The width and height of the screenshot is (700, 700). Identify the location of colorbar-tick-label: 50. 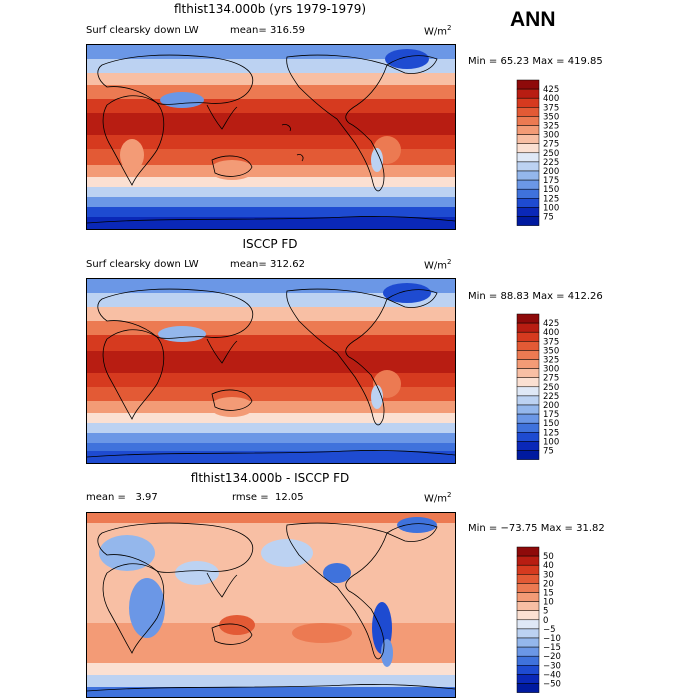
(548, 557).